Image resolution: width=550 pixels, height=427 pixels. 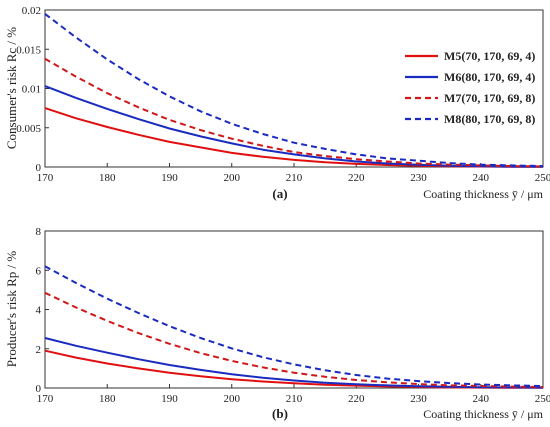 I want to click on legend-label-0: M5(70, 170, 69, 4), so click(x=489, y=56).